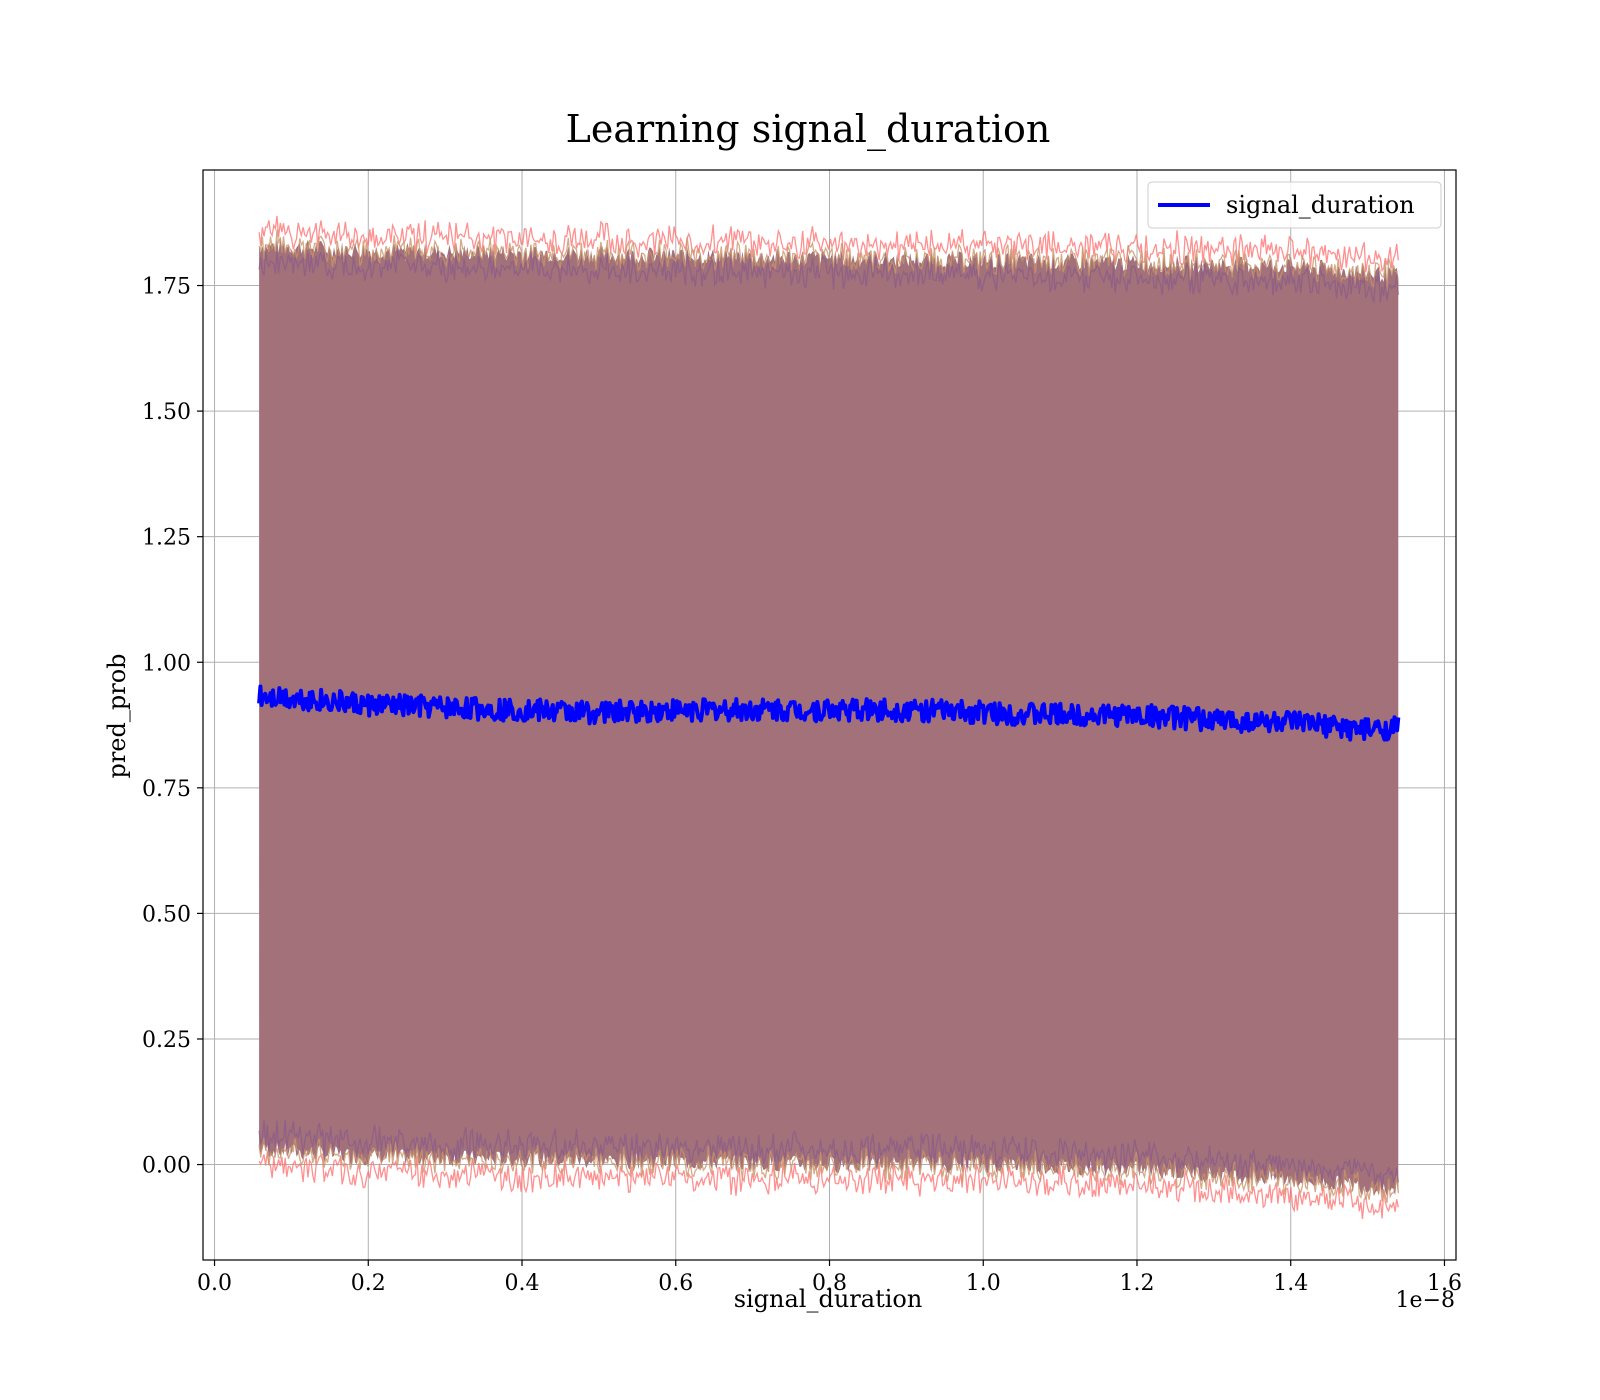 The width and height of the screenshot is (1600, 1400). Describe the element at coordinates (166, 1040) in the screenshot. I see `y-tick-label-1: 0.25` at that location.